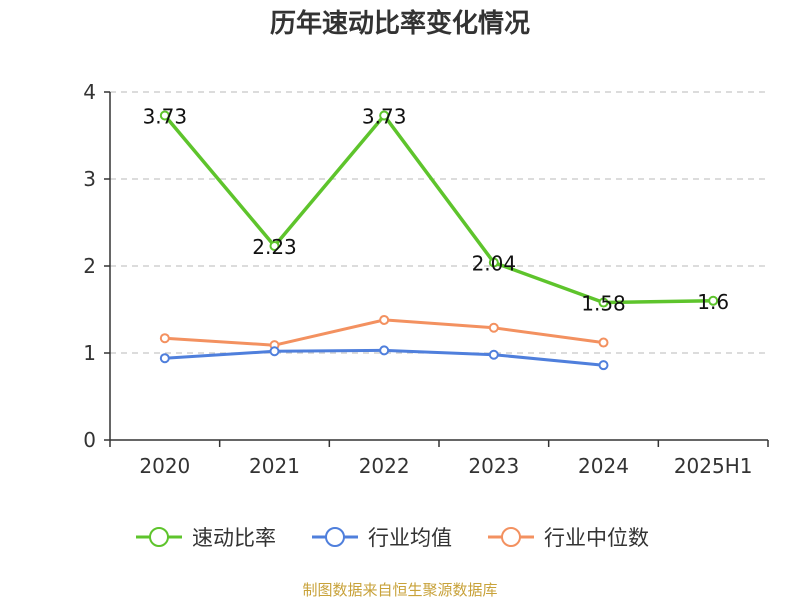 This screenshot has width=800, height=600. I want to click on legend-item-1: 行业均值, so click(382, 538).